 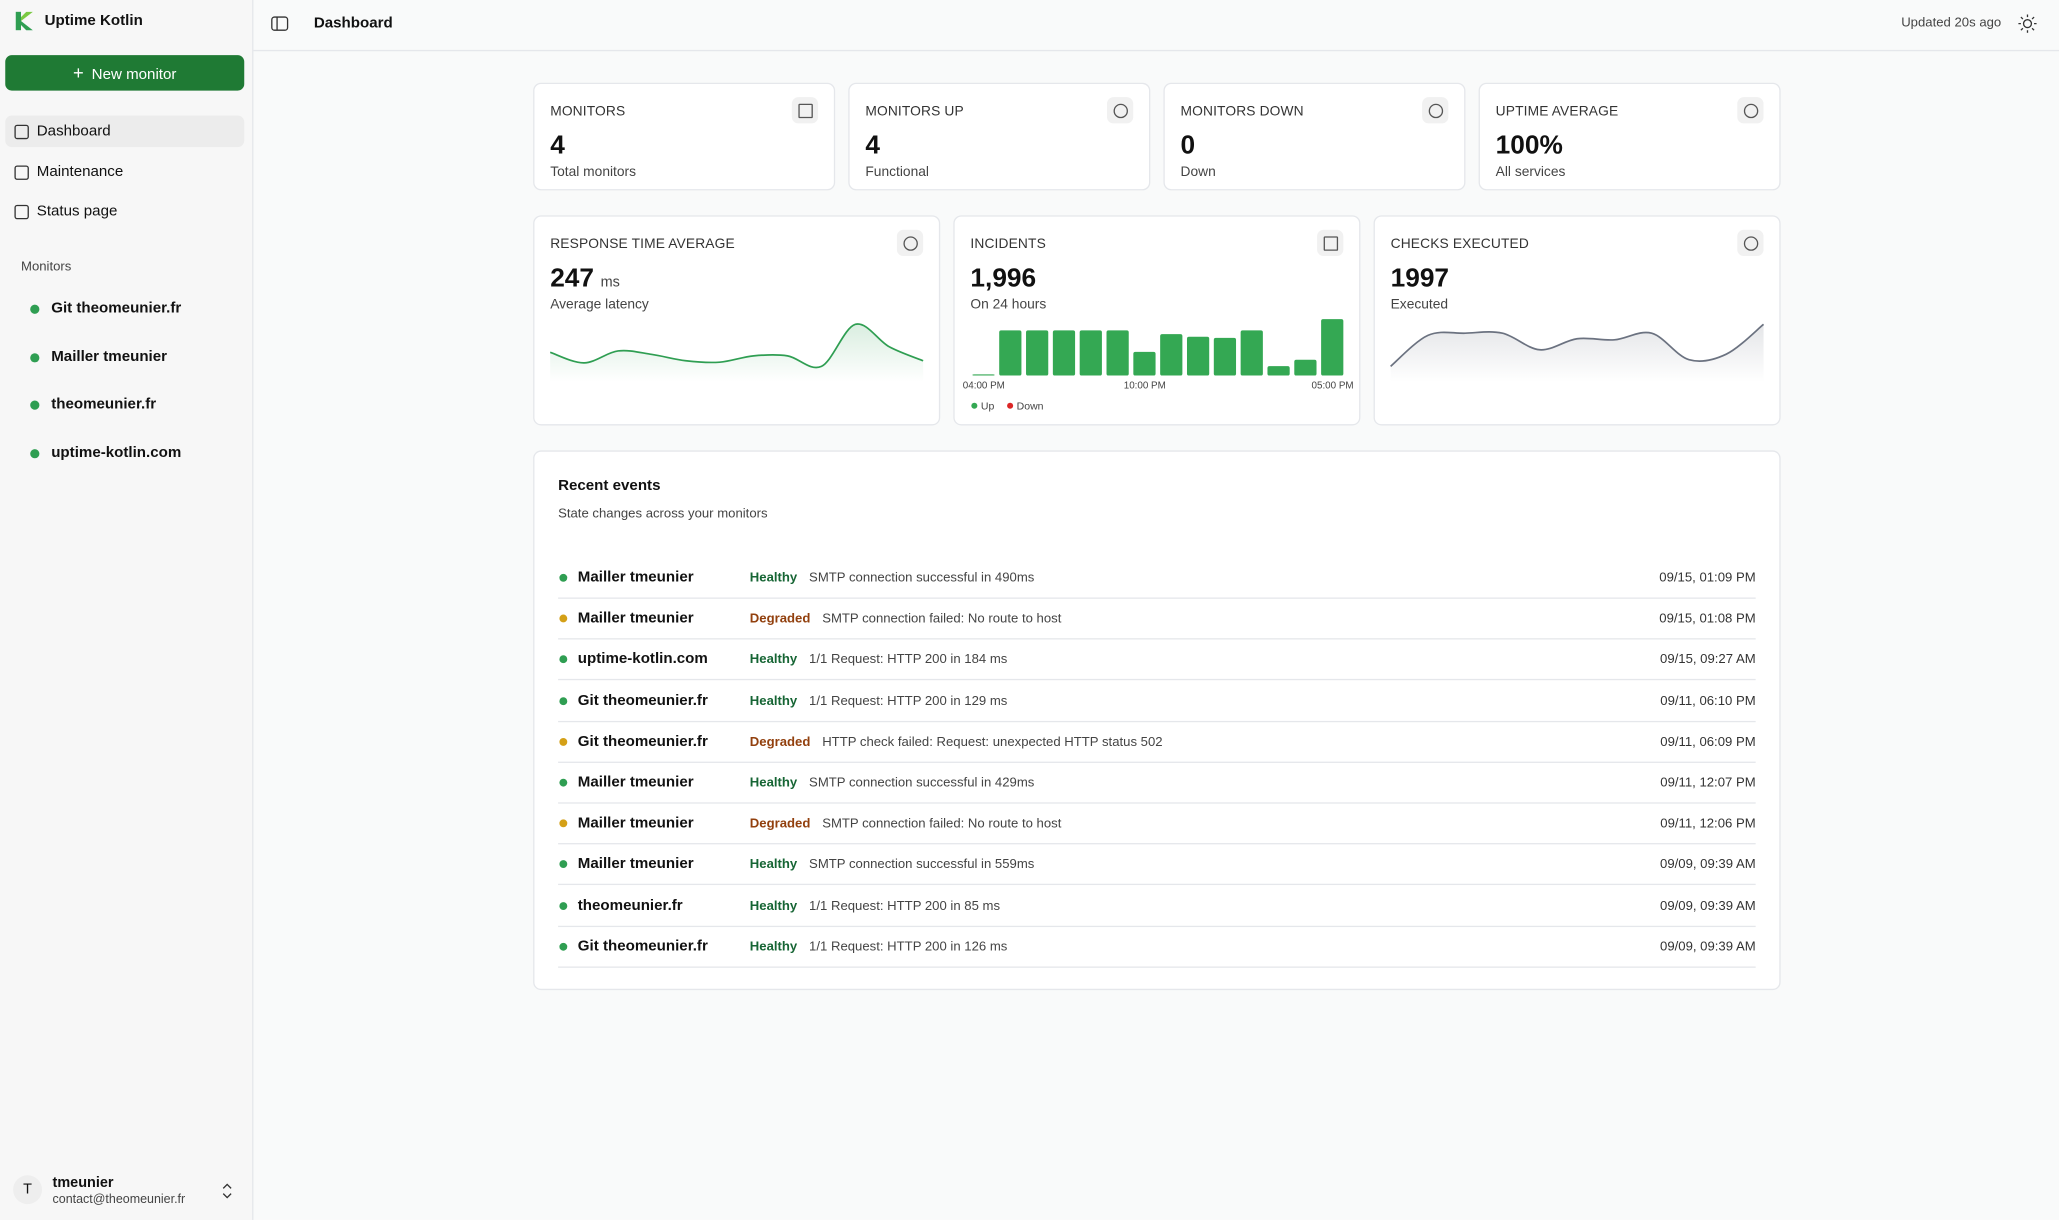 What do you see at coordinates (1707, 578) in the screenshot?
I see `event-time: 09/15, 01:09 PM` at bounding box center [1707, 578].